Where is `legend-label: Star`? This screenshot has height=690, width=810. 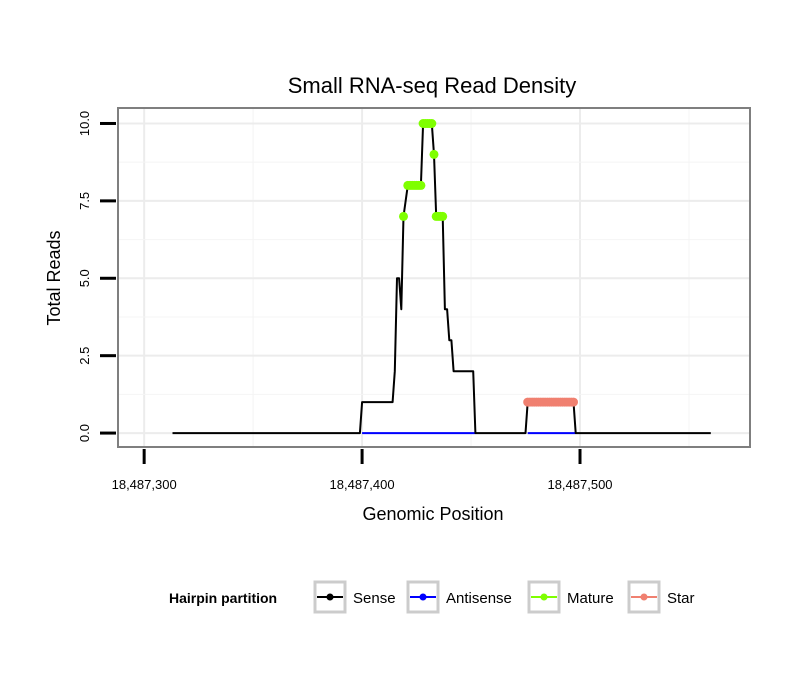
legend-label: Star is located at coordinates (681, 598).